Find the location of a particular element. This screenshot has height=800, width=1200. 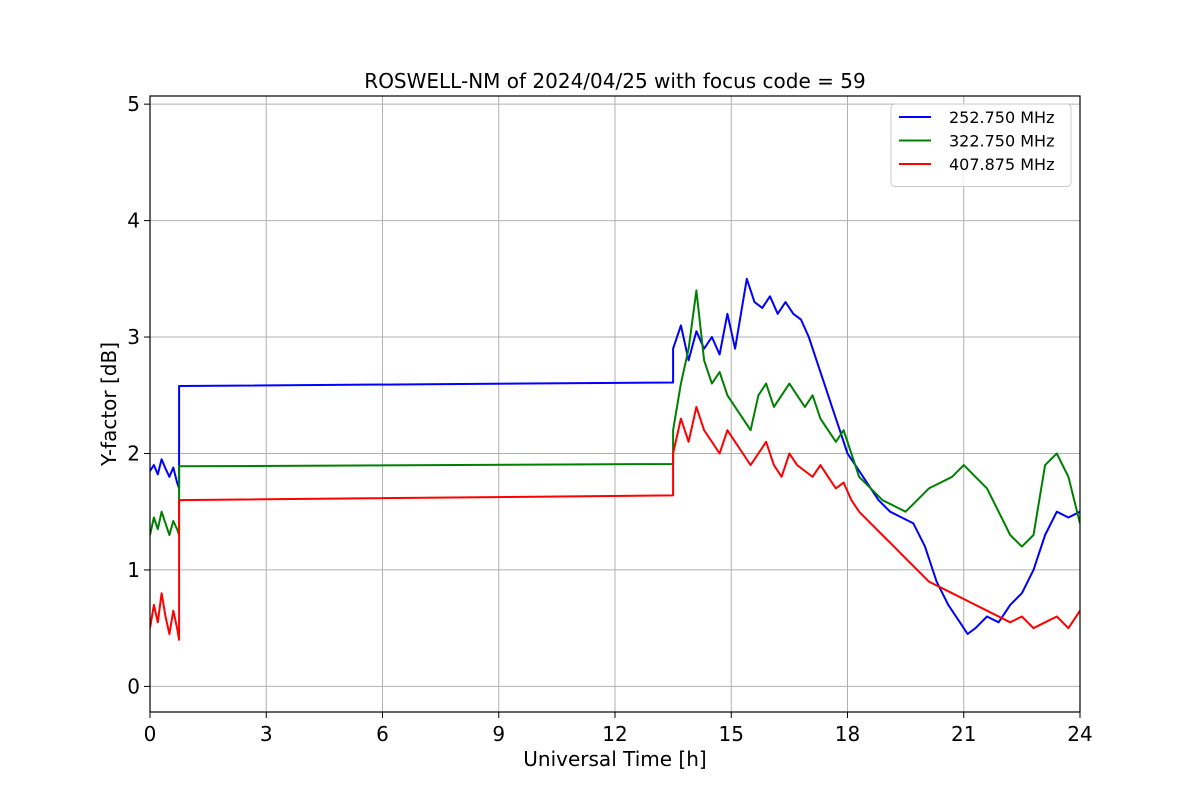

x-tick-label: 3 is located at coordinates (266, 734).